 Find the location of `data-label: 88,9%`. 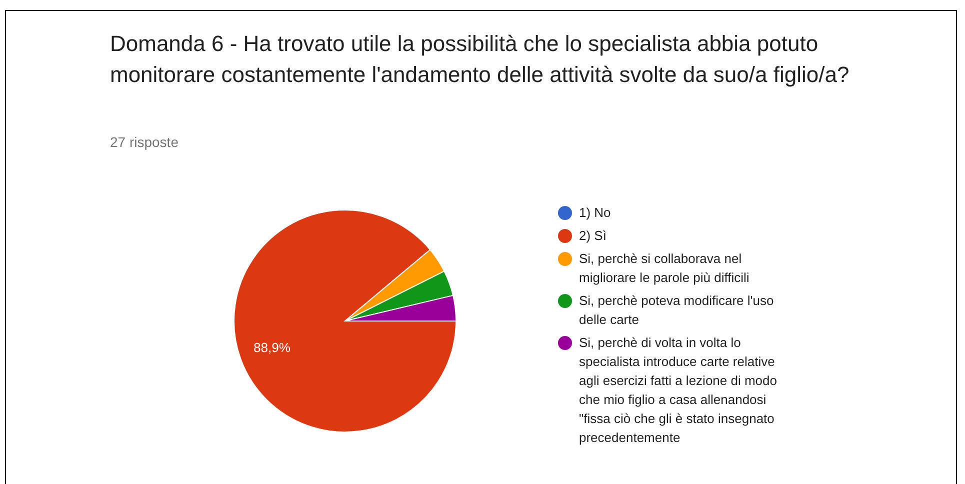

data-label: 88,9% is located at coordinates (272, 348).